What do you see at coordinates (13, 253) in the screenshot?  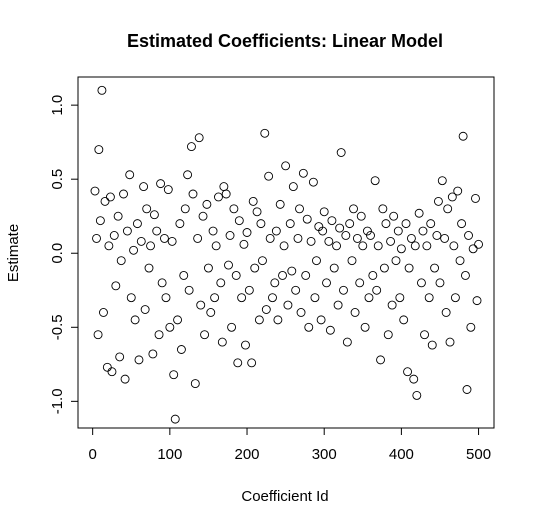 I see `y-axis-label: Estimate` at bounding box center [13, 253].